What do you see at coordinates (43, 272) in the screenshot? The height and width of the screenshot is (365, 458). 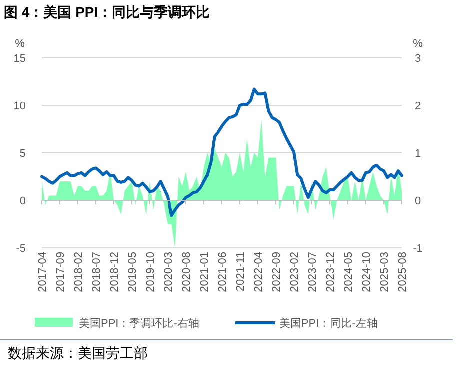 I see `x-tick-label: 2017-04` at bounding box center [43, 272].